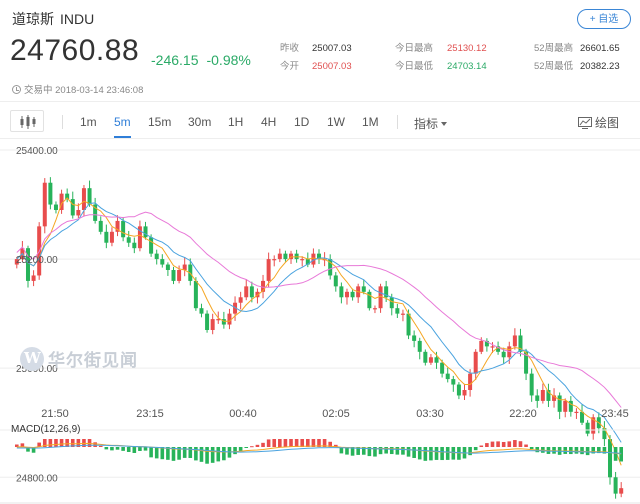 The height and width of the screenshot is (504, 640). Describe the element at coordinates (600, 48) in the screenshot. I see `stat-52w-high: 26601.65` at that location.